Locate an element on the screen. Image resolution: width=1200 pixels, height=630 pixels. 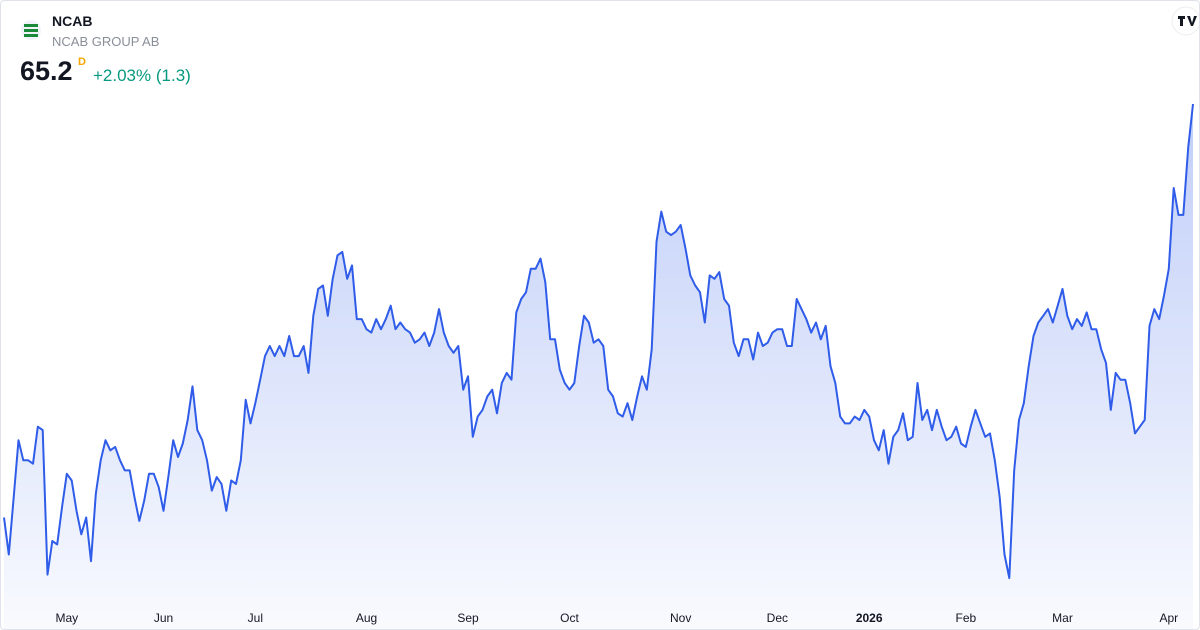
x-tick-label: Apr is located at coordinates (1168, 618).